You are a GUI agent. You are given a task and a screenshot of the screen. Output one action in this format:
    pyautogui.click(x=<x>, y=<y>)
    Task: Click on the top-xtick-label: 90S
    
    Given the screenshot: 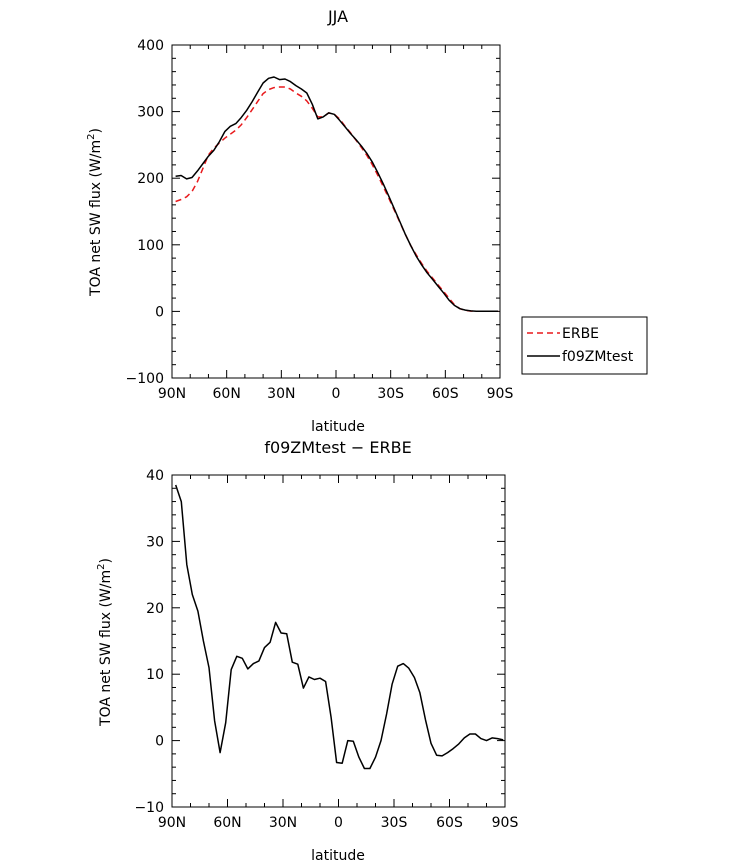 What is the action you would take?
    pyautogui.click(x=500, y=394)
    